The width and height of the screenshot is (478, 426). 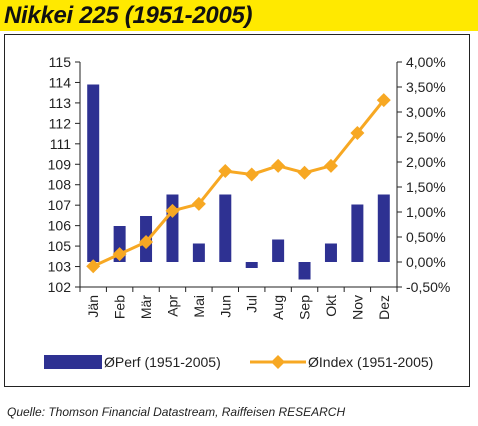 I want to click on x-tick-label: Dez, so click(x=384, y=307).